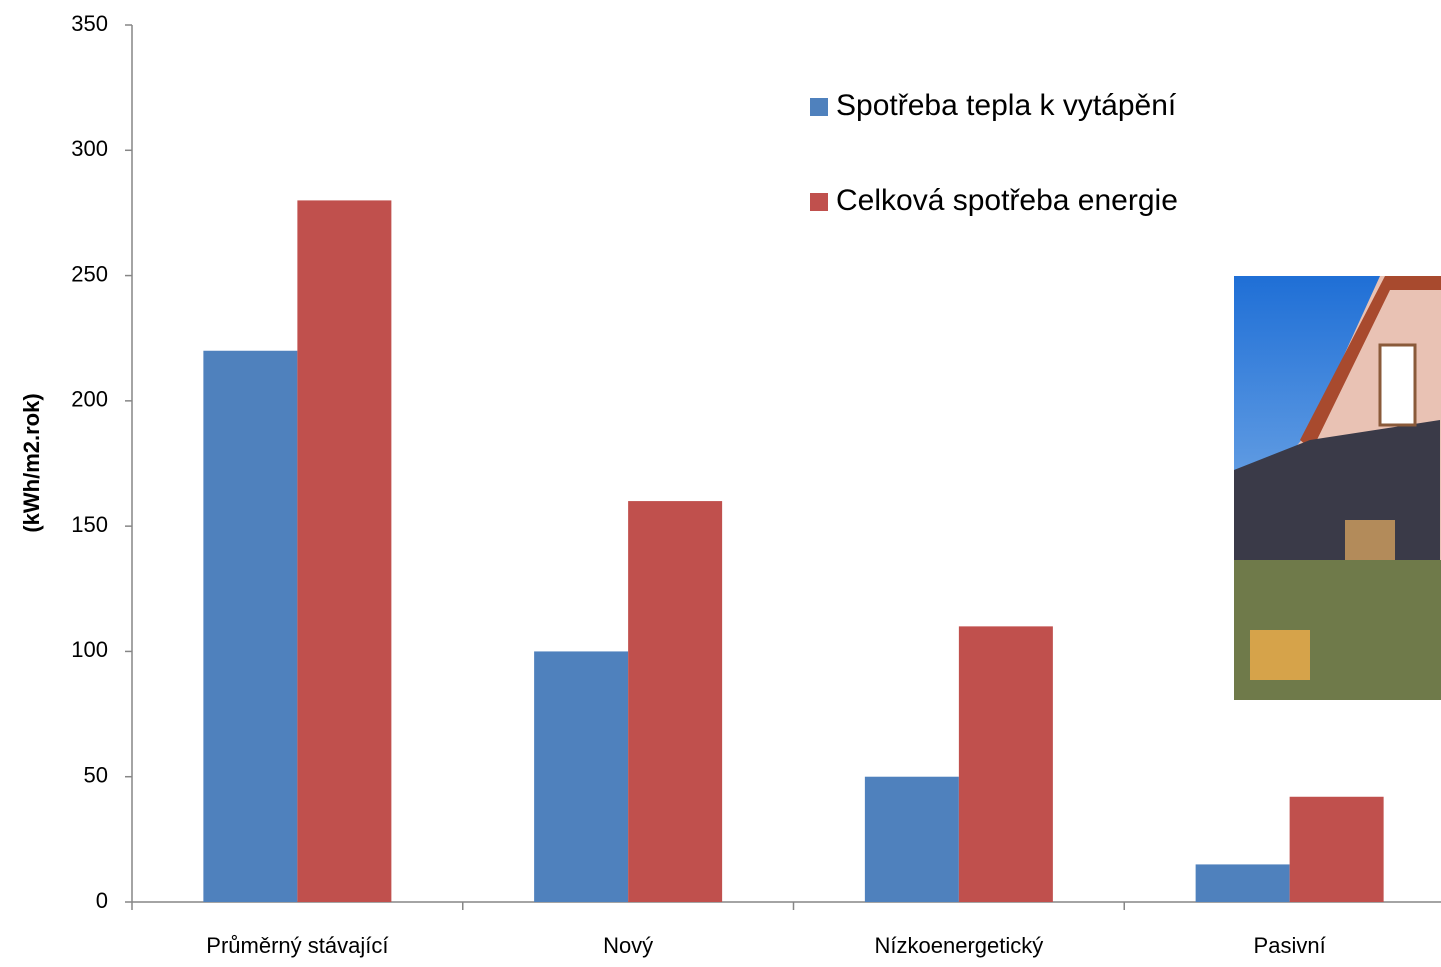  I want to click on y-tick-label: 200, so click(89, 399).